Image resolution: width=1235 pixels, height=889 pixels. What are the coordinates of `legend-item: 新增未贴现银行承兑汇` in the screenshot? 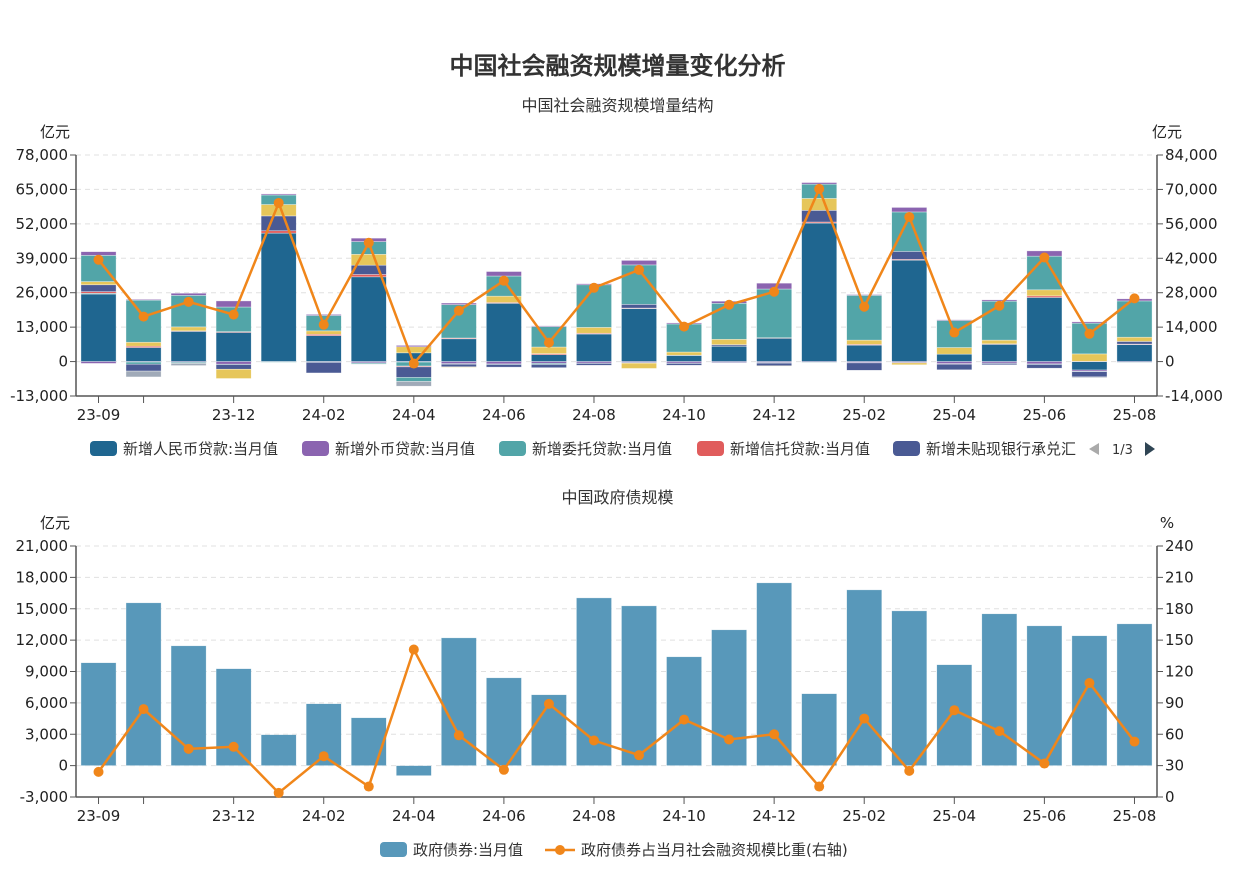 It's located at (984, 449).